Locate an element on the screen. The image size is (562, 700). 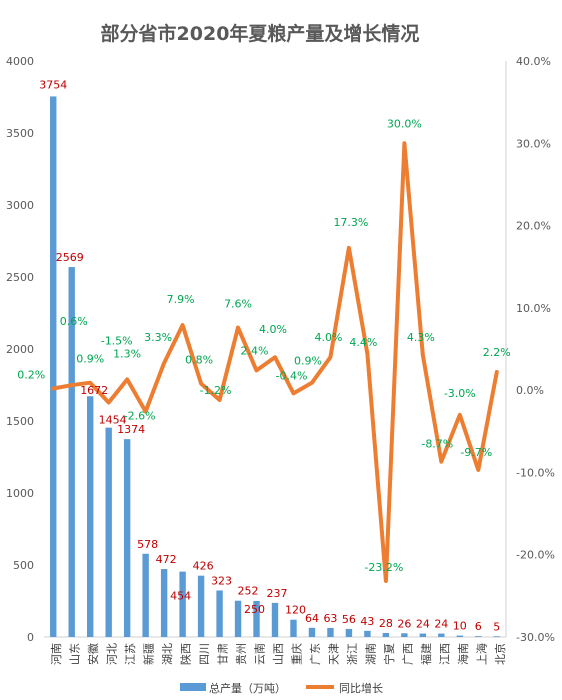
category-label: 江西 is located at coordinates (444, 654).